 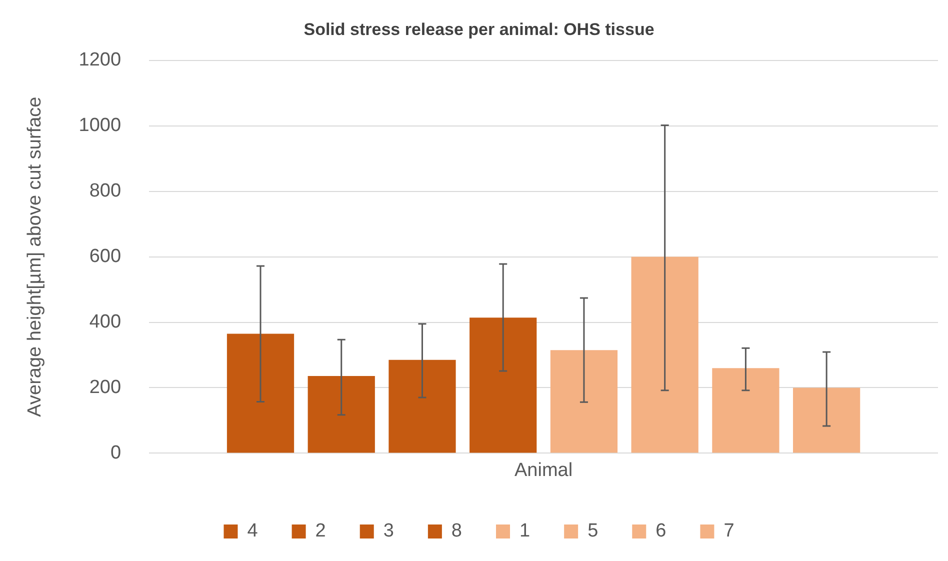 What do you see at coordinates (252, 531) in the screenshot?
I see `legend-label: 4` at bounding box center [252, 531].